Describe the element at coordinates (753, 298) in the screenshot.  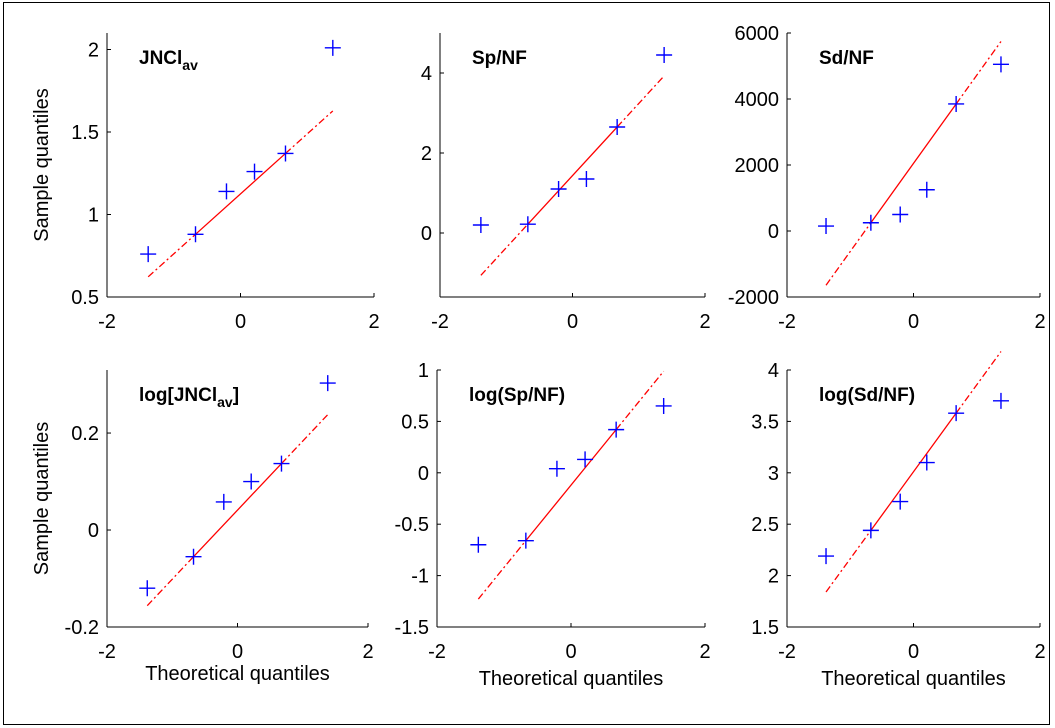
I see `y-tick-label: -2000` at that location.